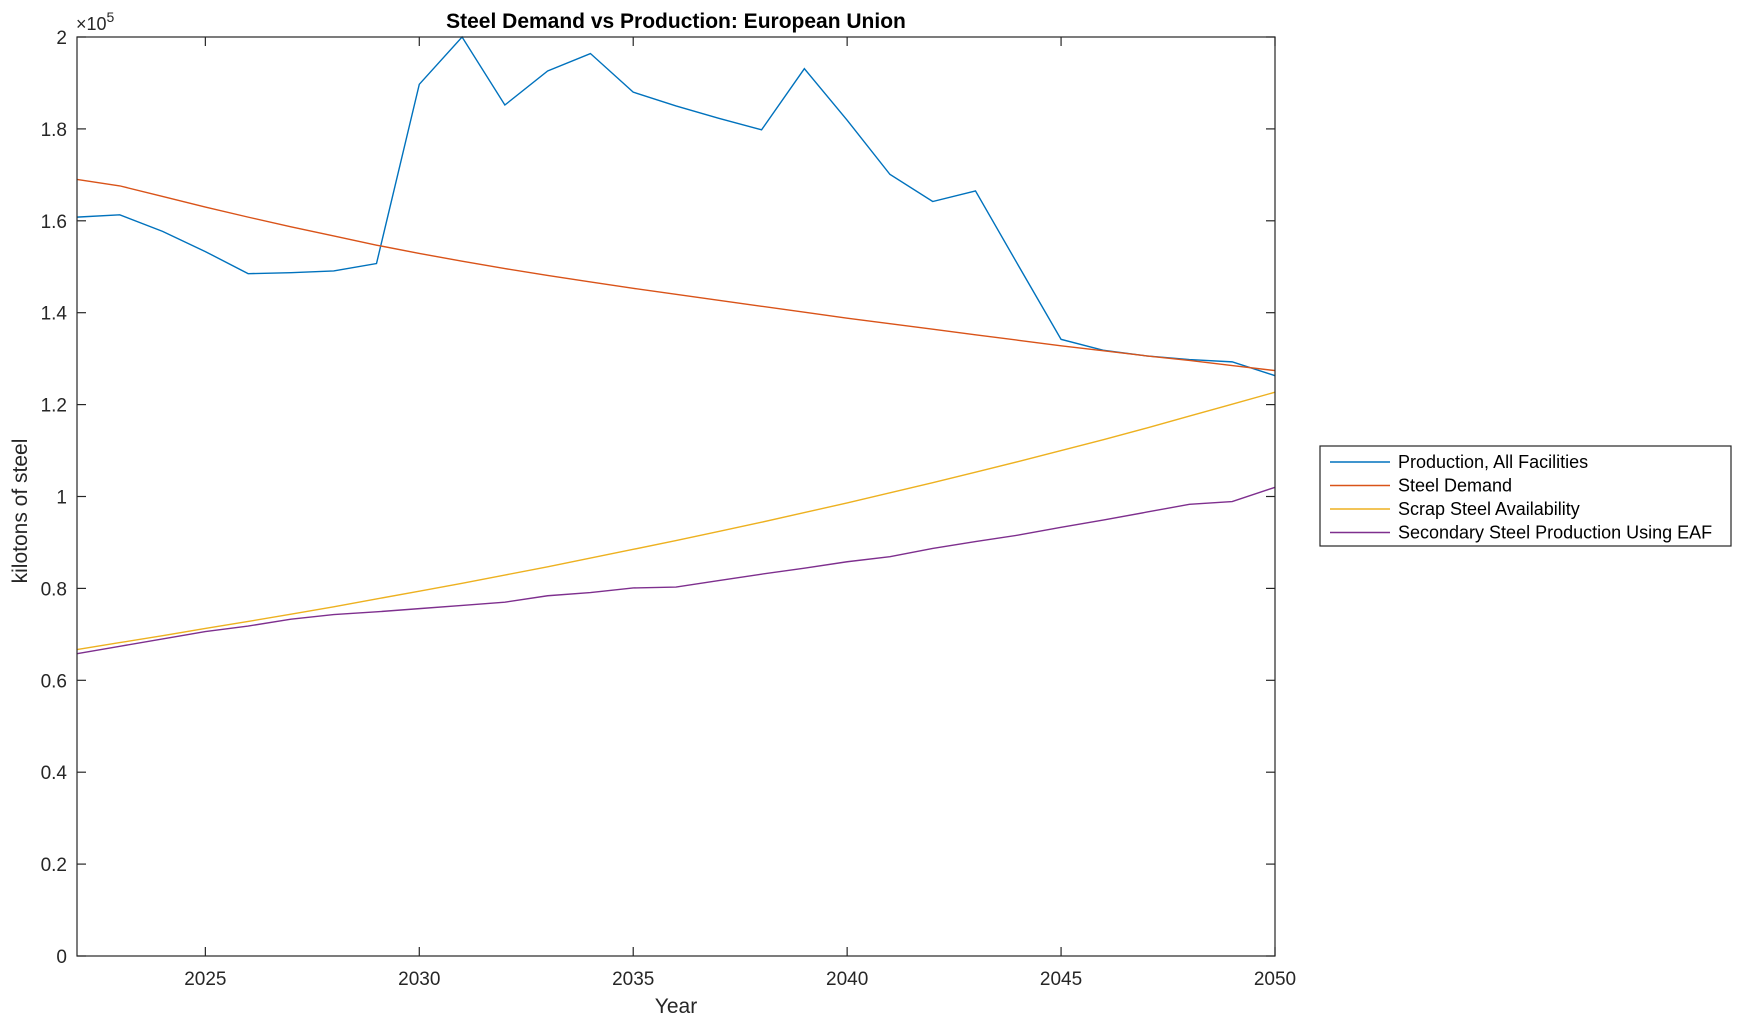  I want to click on svg-text: ×10⁵, so click(95, 21).